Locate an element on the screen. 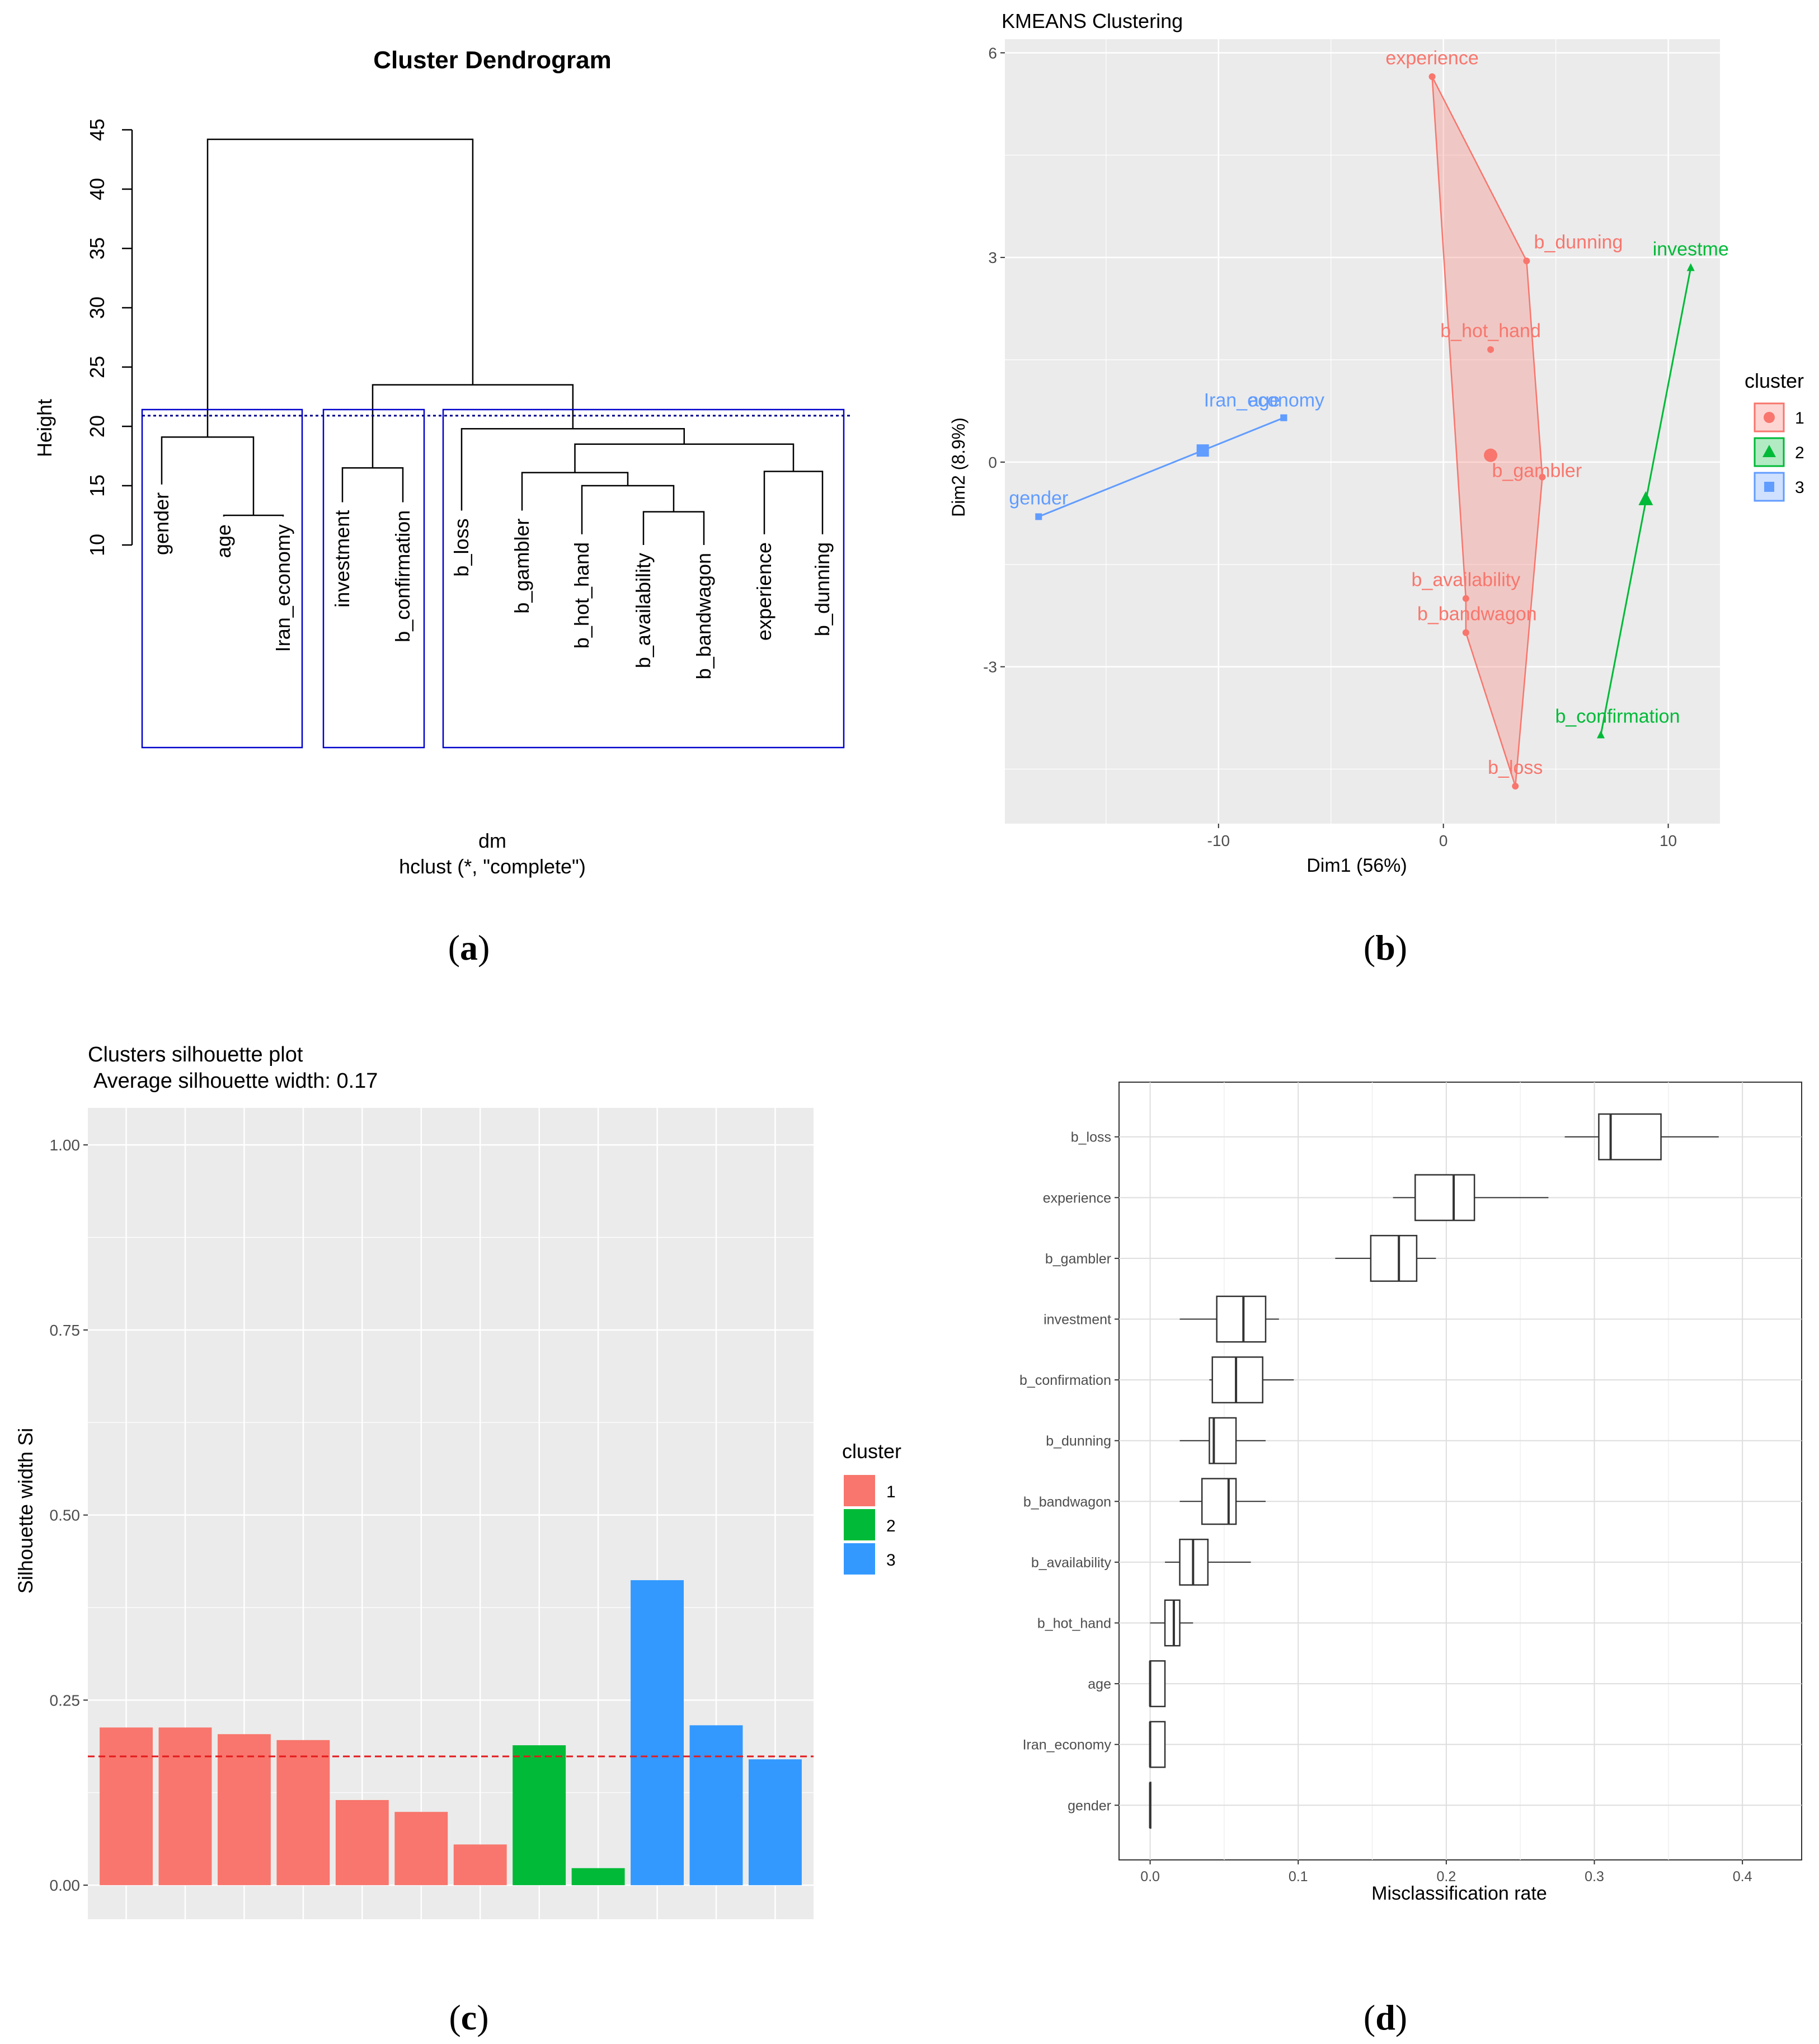 The height and width of the screenshot is (2044, 1819). boxplot-y-tick-label: investment is located at coordinates (1077, 1320).